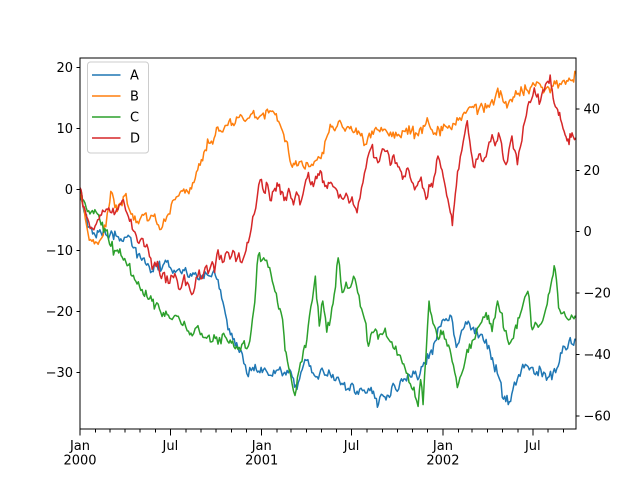 The image size is (640, 480). I want to click on y-right-tick-label: 20, so click(592, 171).